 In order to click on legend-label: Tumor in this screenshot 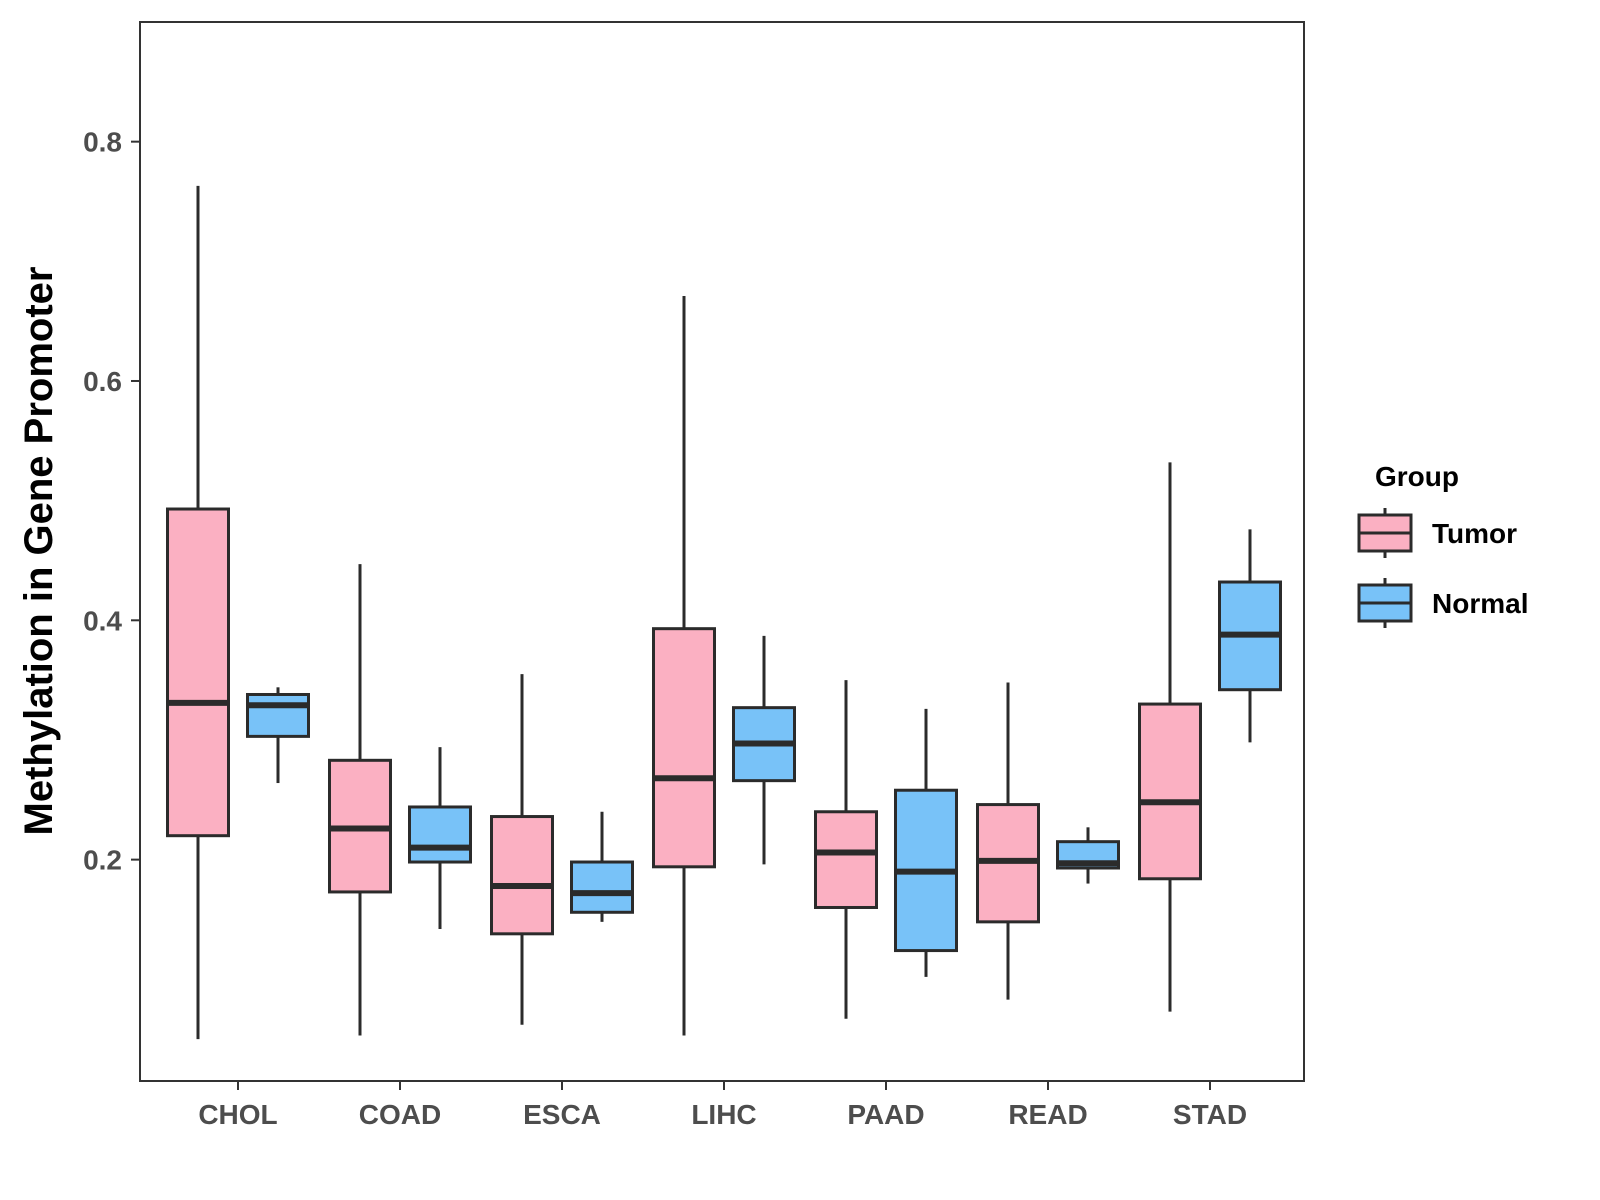, I will do `click(1474, 533)`.